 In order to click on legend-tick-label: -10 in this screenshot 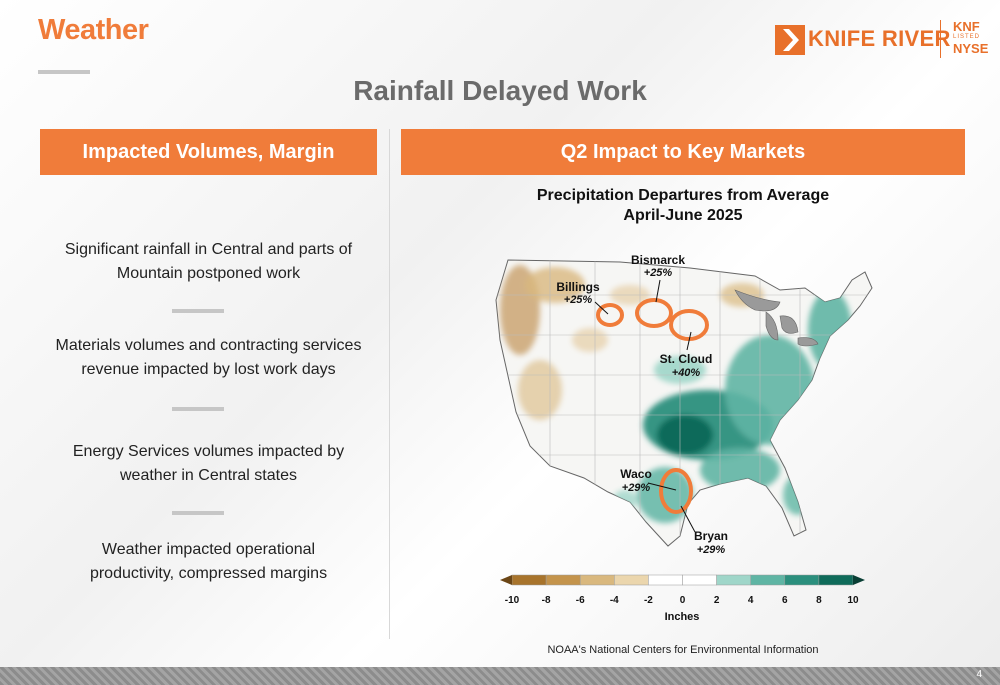, I will do `click(512, 600)`.